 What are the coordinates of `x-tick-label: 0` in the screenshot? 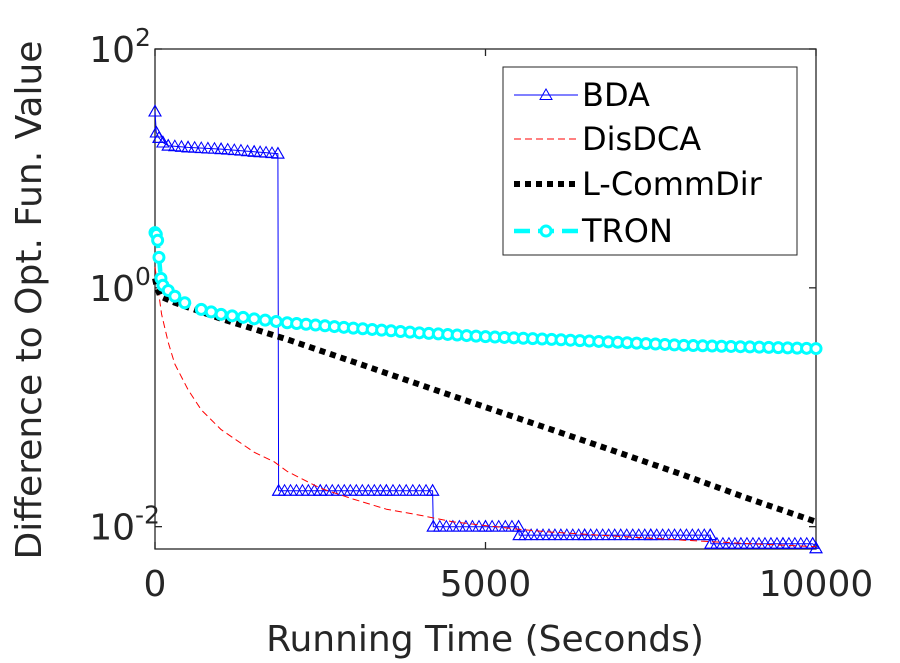 It's located at (155, 584).